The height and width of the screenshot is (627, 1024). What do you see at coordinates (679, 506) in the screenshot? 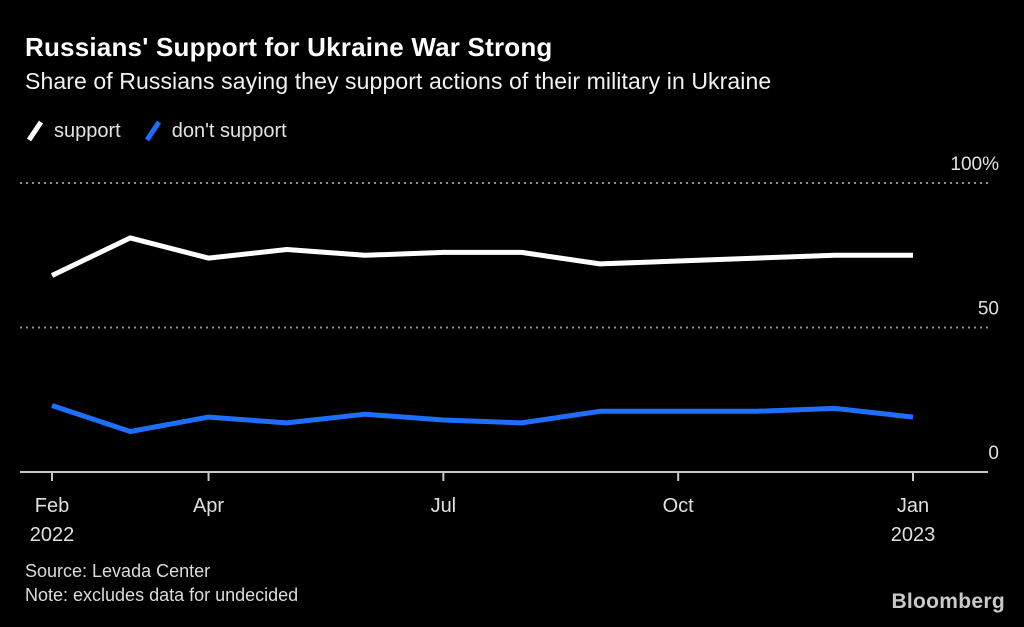
I see `svg-text: Oct` at bounding box center [679, 506].